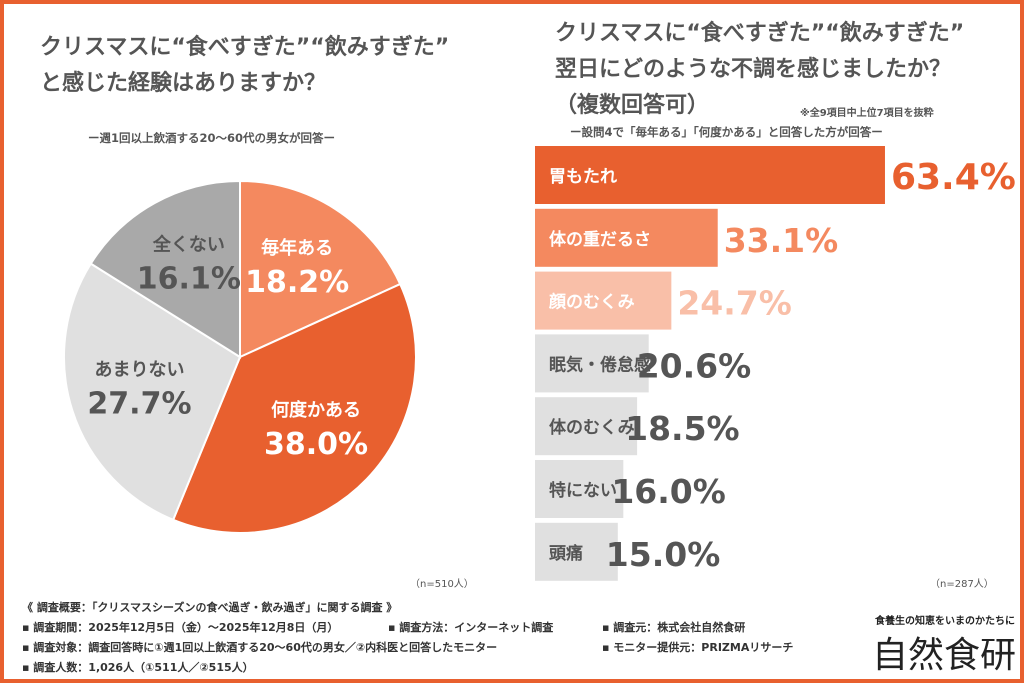 Image resolution: width=1024 pixels, height=683 pixels. I want to click on pie-value-label: 16.1%, so click(189, 279).